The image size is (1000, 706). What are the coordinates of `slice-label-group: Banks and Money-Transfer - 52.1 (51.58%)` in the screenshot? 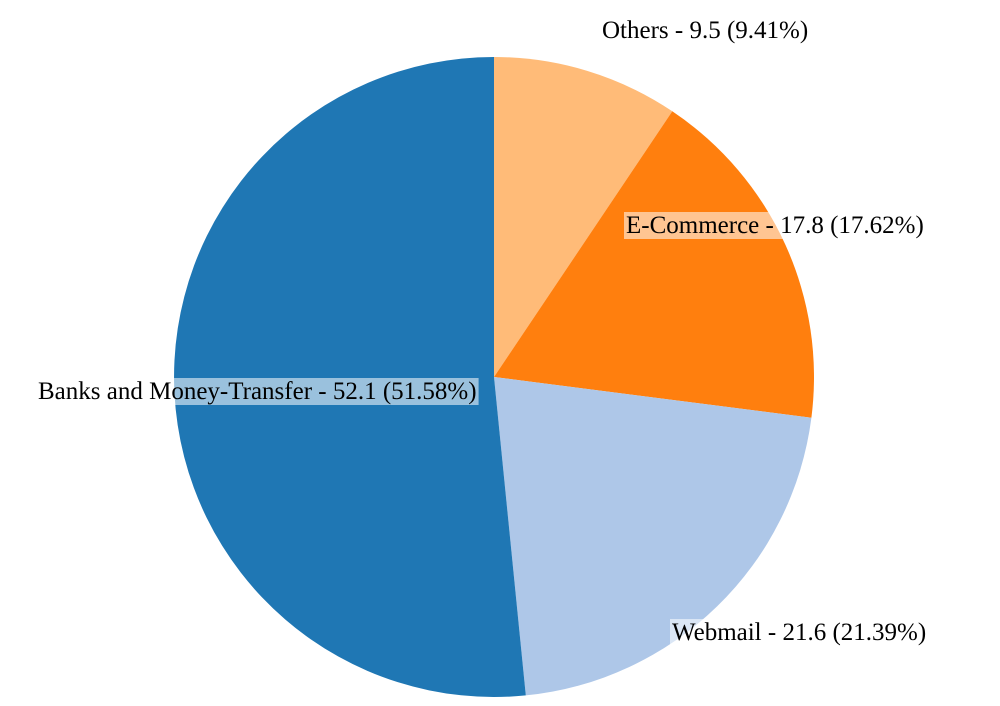 It's located at (257, 391).